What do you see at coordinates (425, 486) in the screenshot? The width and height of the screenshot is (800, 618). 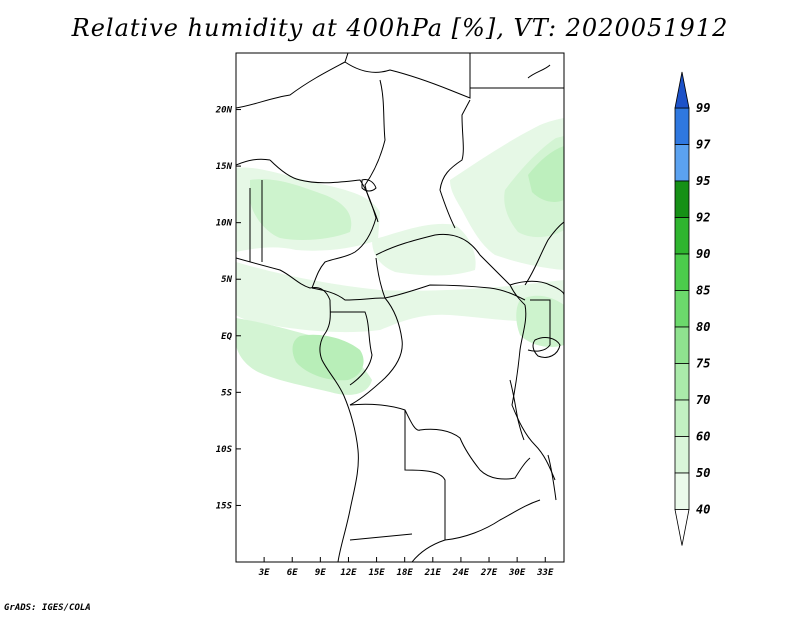 I see `border-angola-zambia` at bounding box center [425, 486].